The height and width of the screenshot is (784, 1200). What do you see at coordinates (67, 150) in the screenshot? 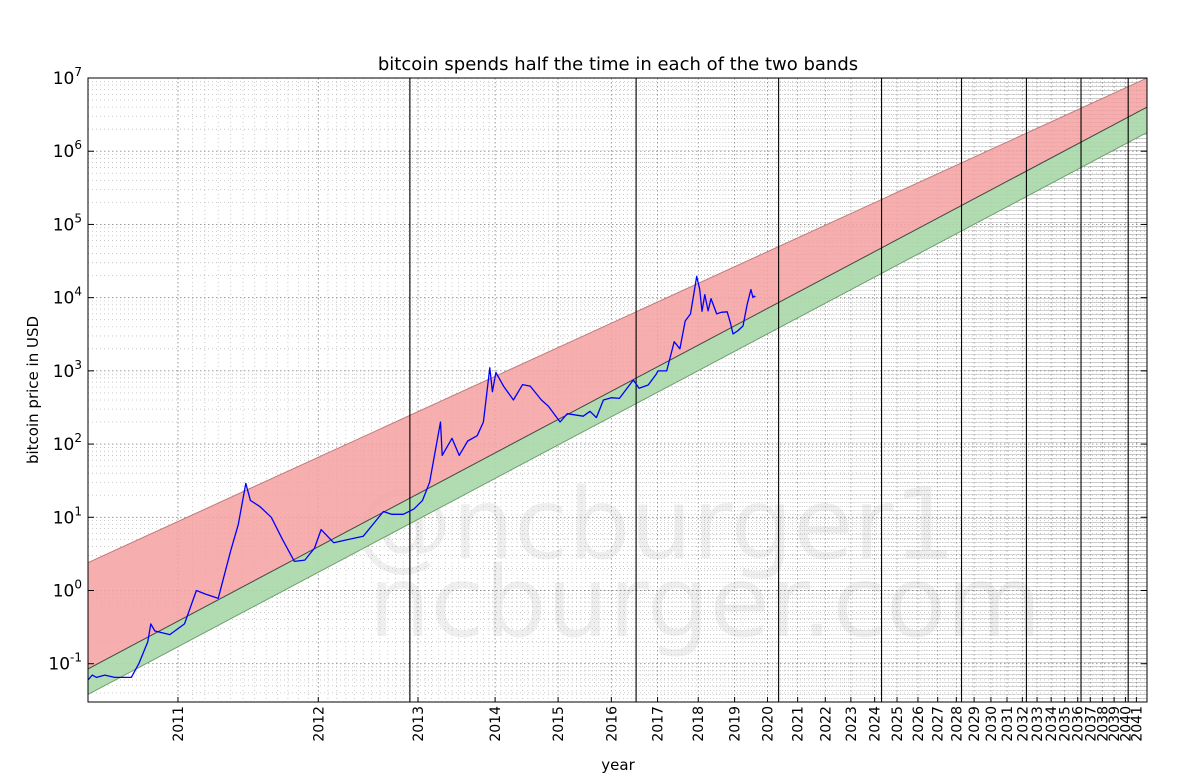
I see `y-tick-label: 10⁶` at bounding box center [67, 150].